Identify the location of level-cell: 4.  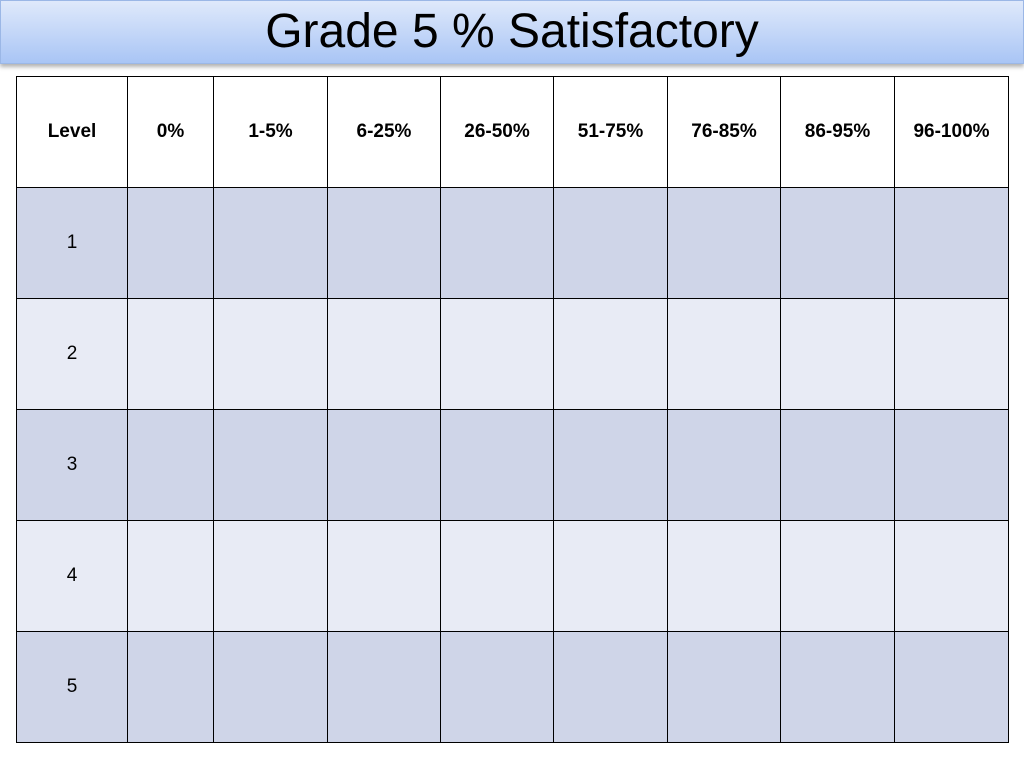
(72, 576).